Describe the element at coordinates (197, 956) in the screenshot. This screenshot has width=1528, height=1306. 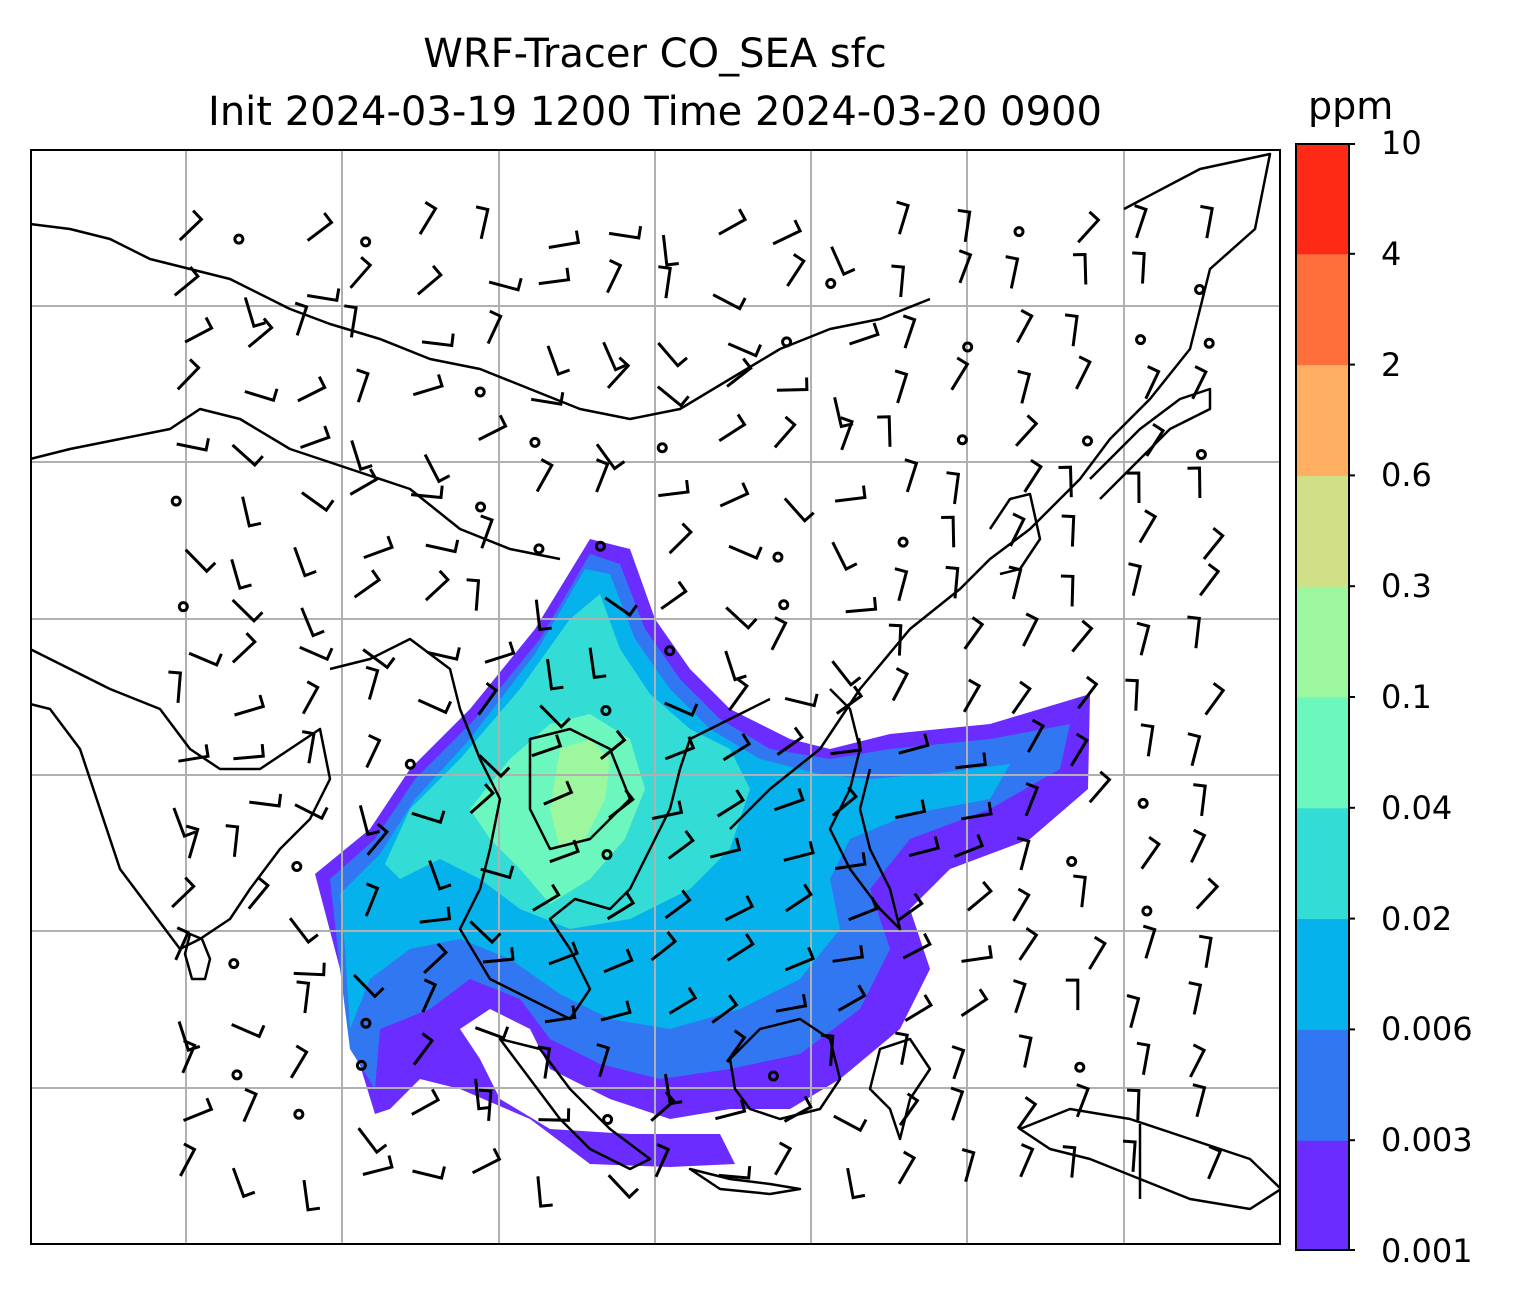
I see `coastline-sri-lanka` at that location.